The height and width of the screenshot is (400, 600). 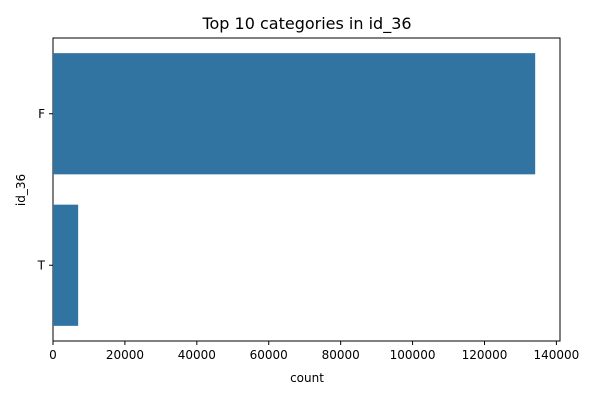 What do you see at coordinates (66, 265) in the screenshot?
I see `bar-T` at bounding box center [66, 265].